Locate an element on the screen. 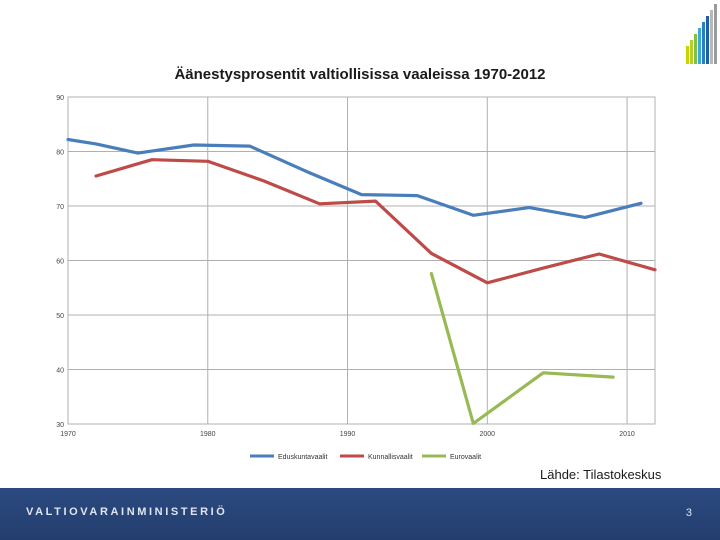 The width and height of the screenshot is (720, 540). y-tick-label: 50 is located at coordinates (60, 316).